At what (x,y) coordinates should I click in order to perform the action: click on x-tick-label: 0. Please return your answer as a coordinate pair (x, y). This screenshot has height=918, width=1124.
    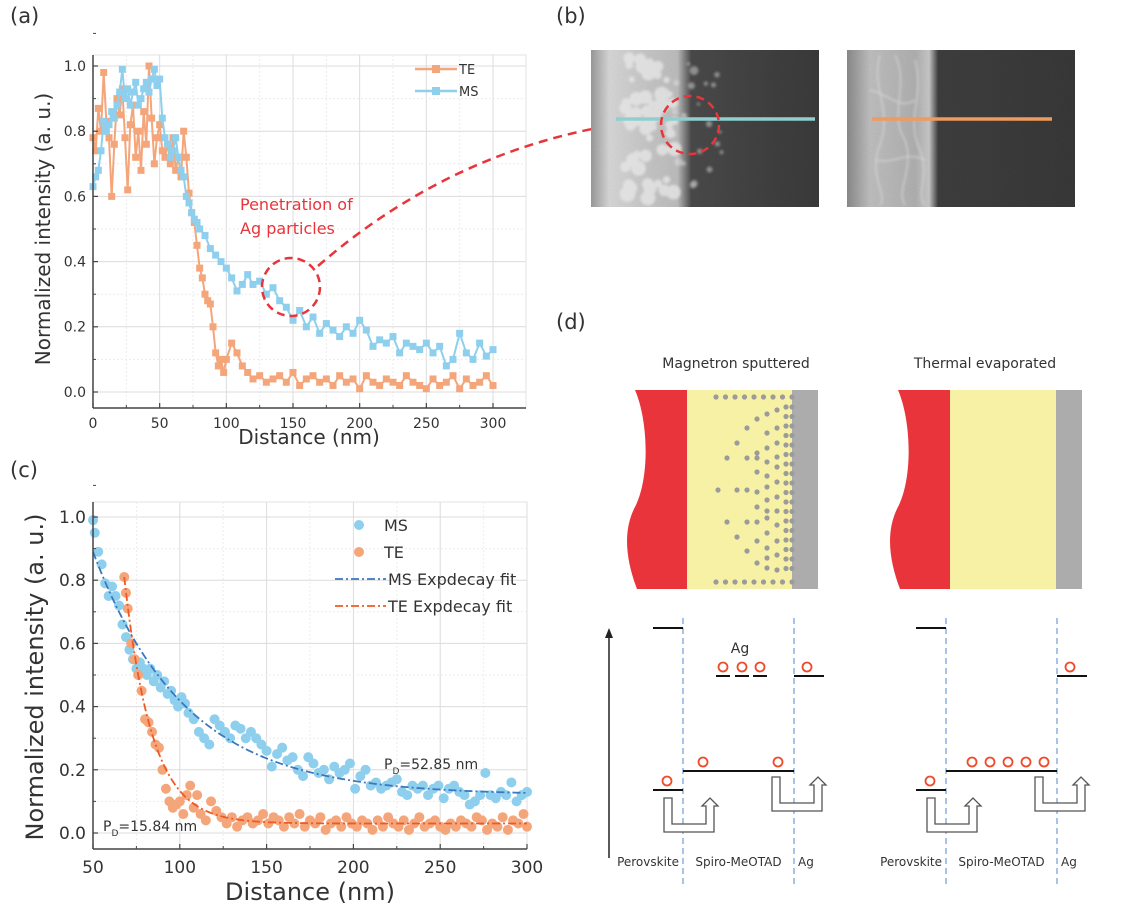
    Looking at the image, I should click on (93, 424).